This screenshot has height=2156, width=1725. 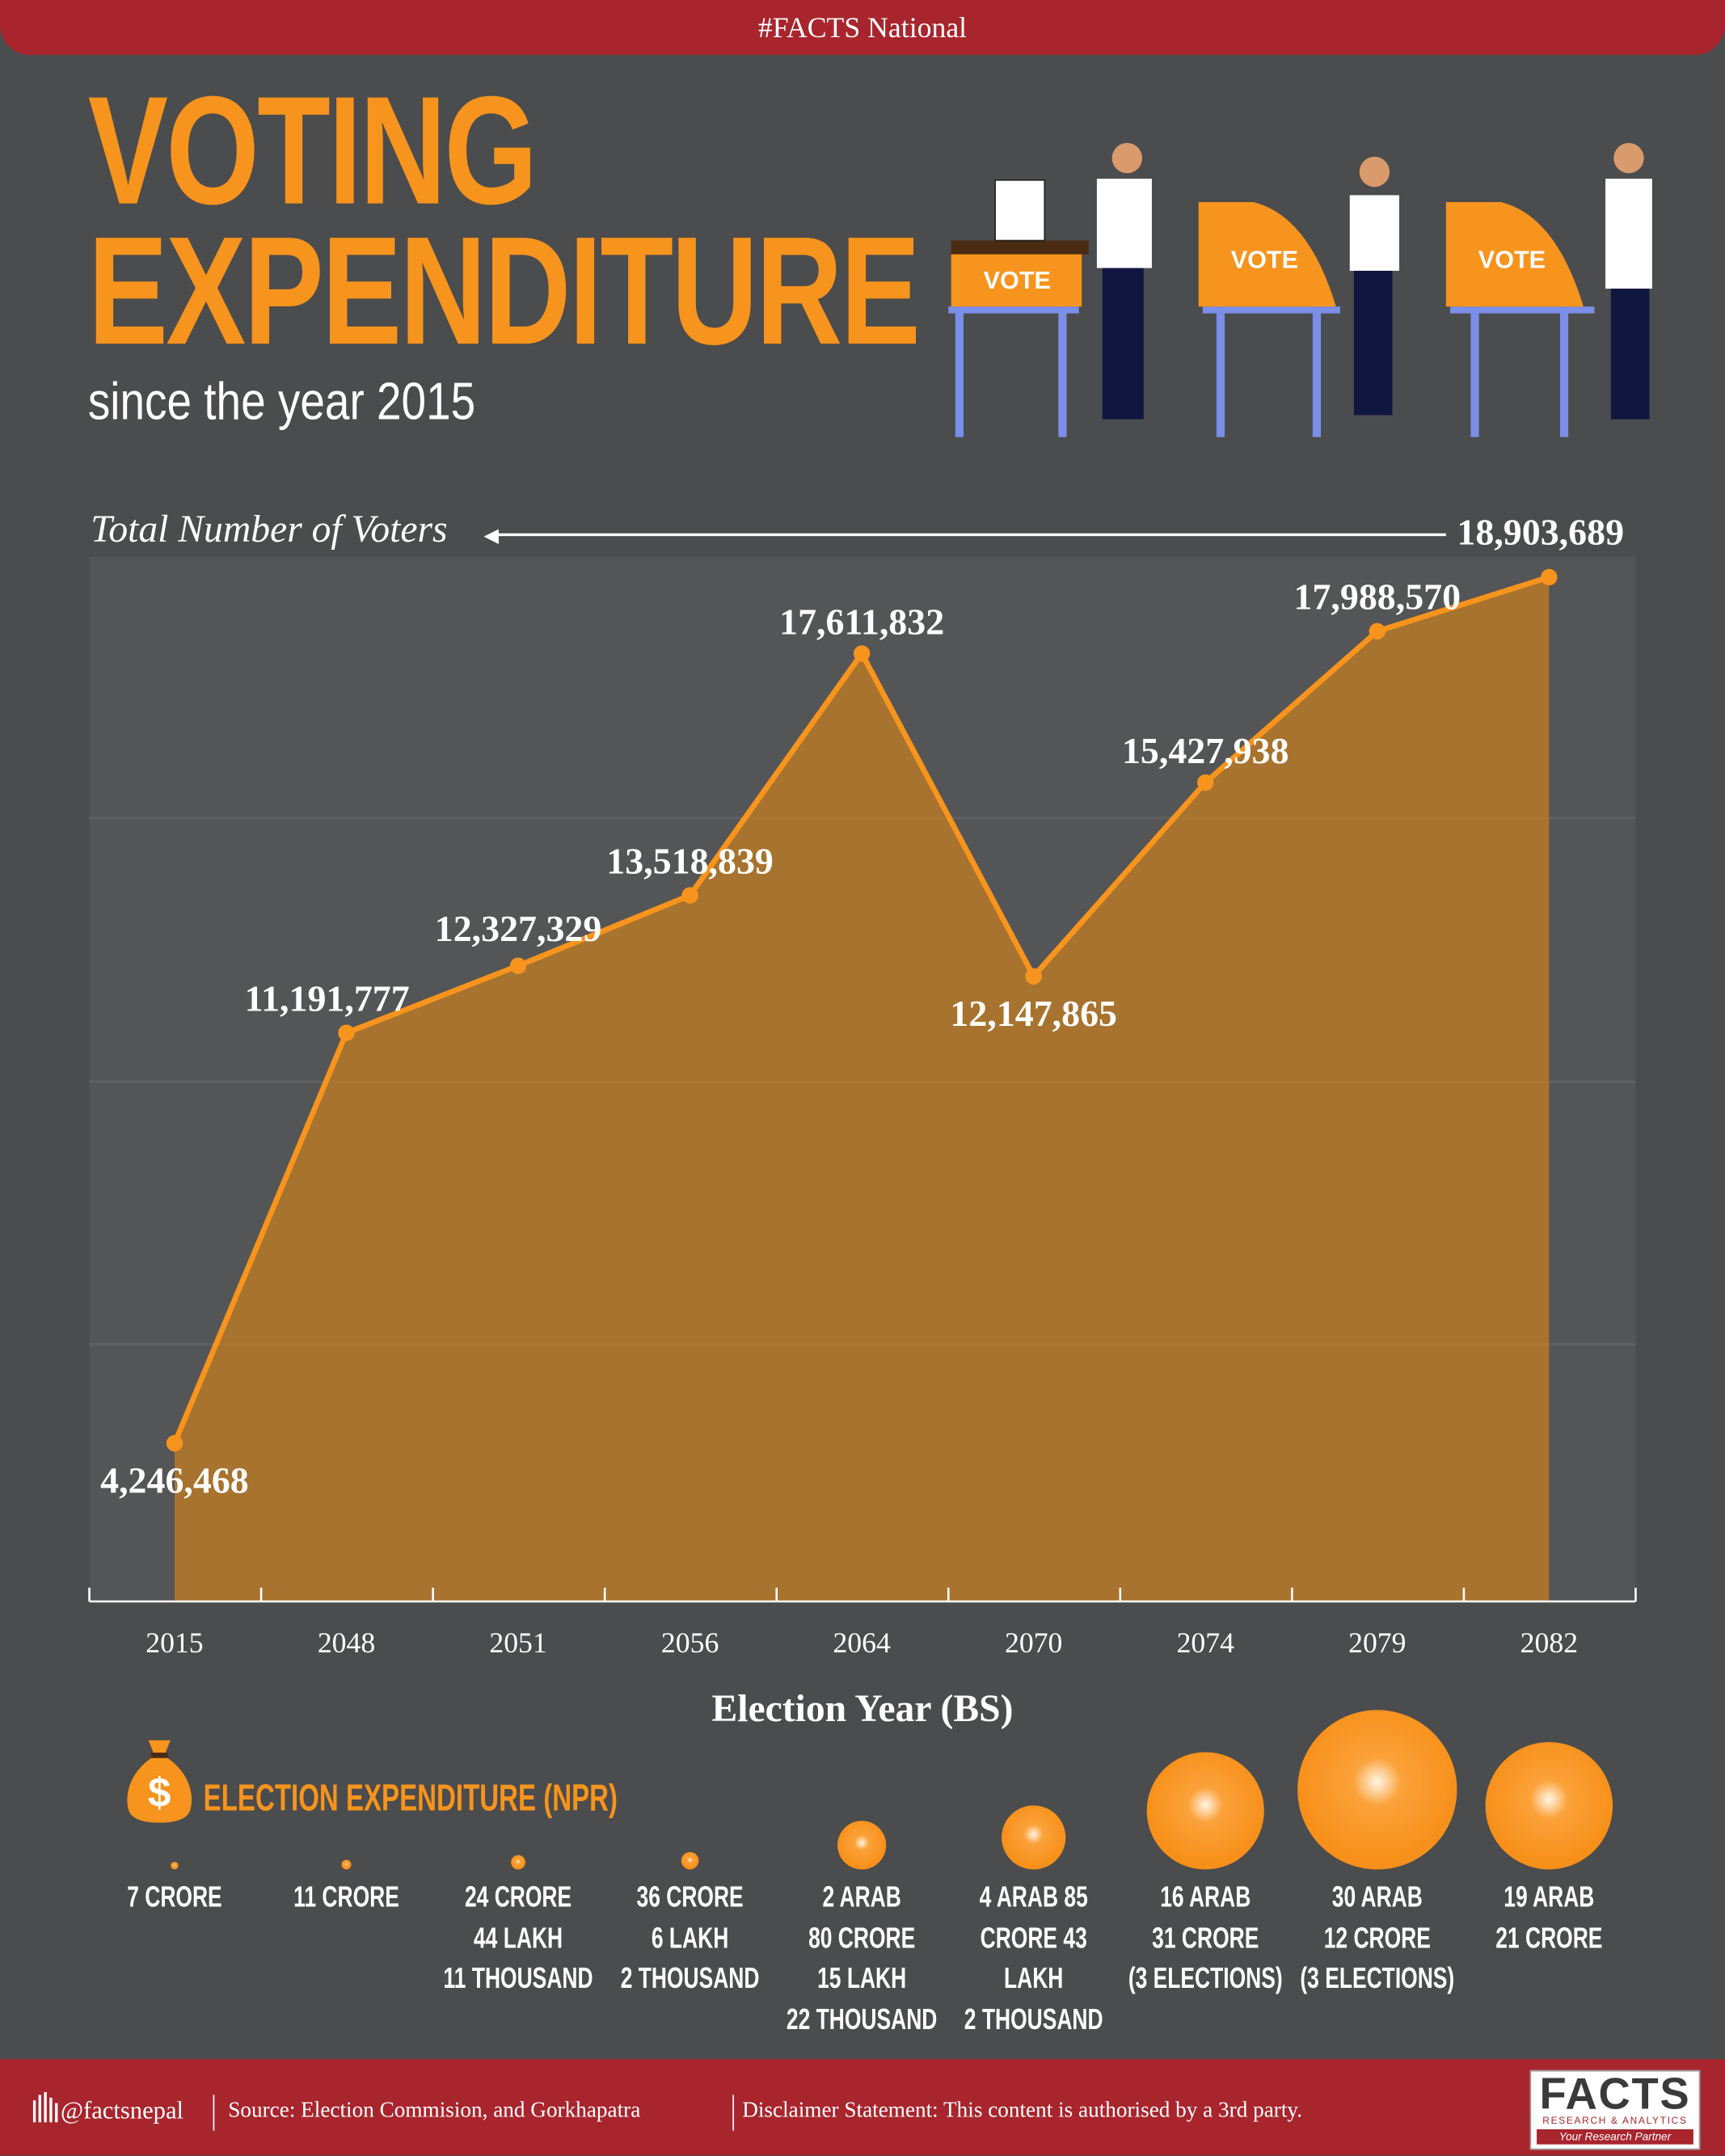 What do you see at coordinates (972, 534) in the screenshot?
I see `arrow-line` at bounding box center [972, 534].